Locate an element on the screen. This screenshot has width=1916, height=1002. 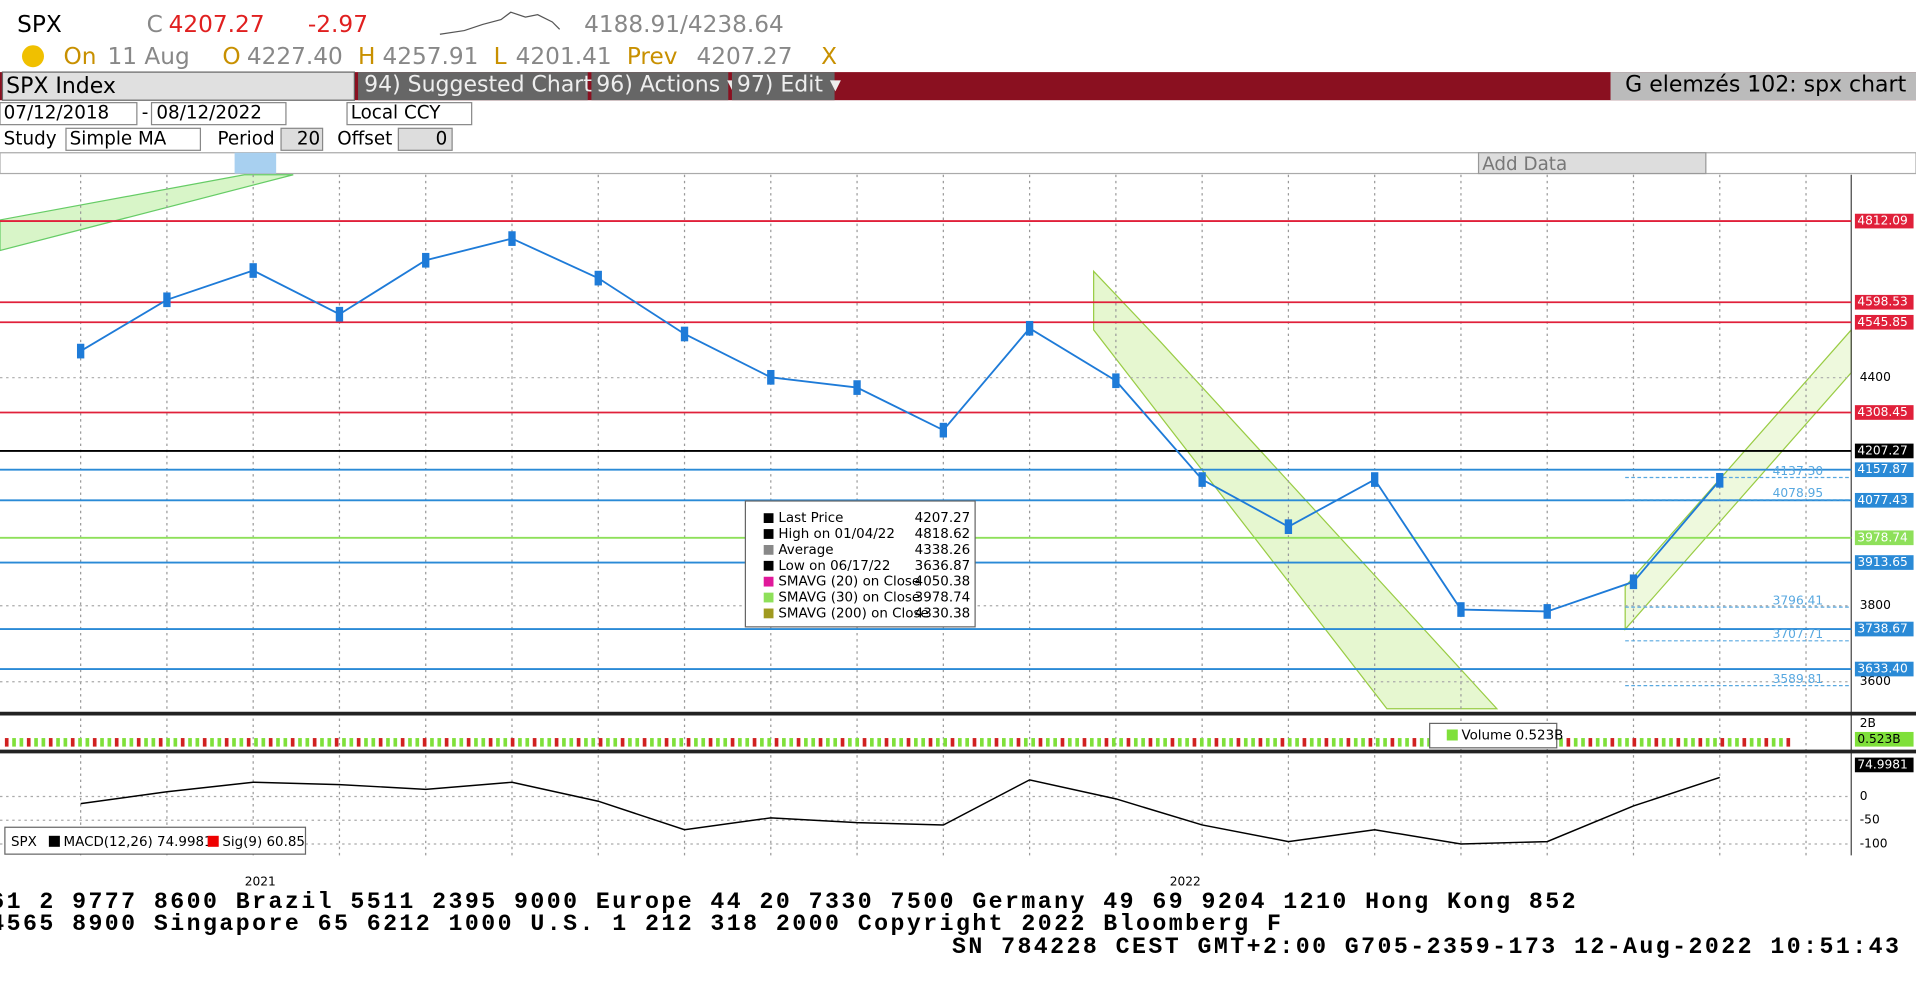
legend-label: Last Price is located at coordinates (810, 518).